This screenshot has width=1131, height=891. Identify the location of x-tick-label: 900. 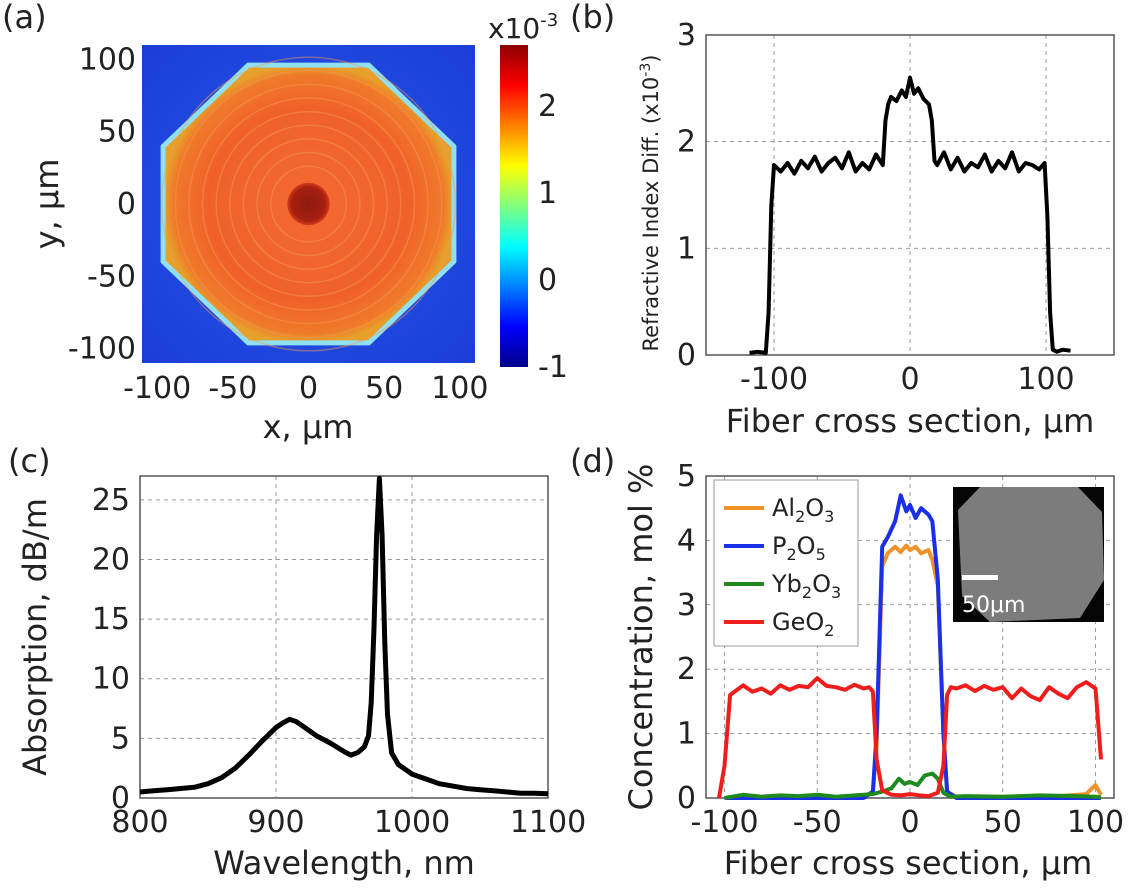
(275, 822).